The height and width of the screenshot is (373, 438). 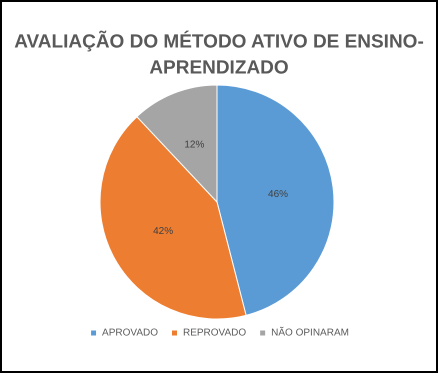 I want to click on legend-label: APROVADO, so click(x=130, y=333).